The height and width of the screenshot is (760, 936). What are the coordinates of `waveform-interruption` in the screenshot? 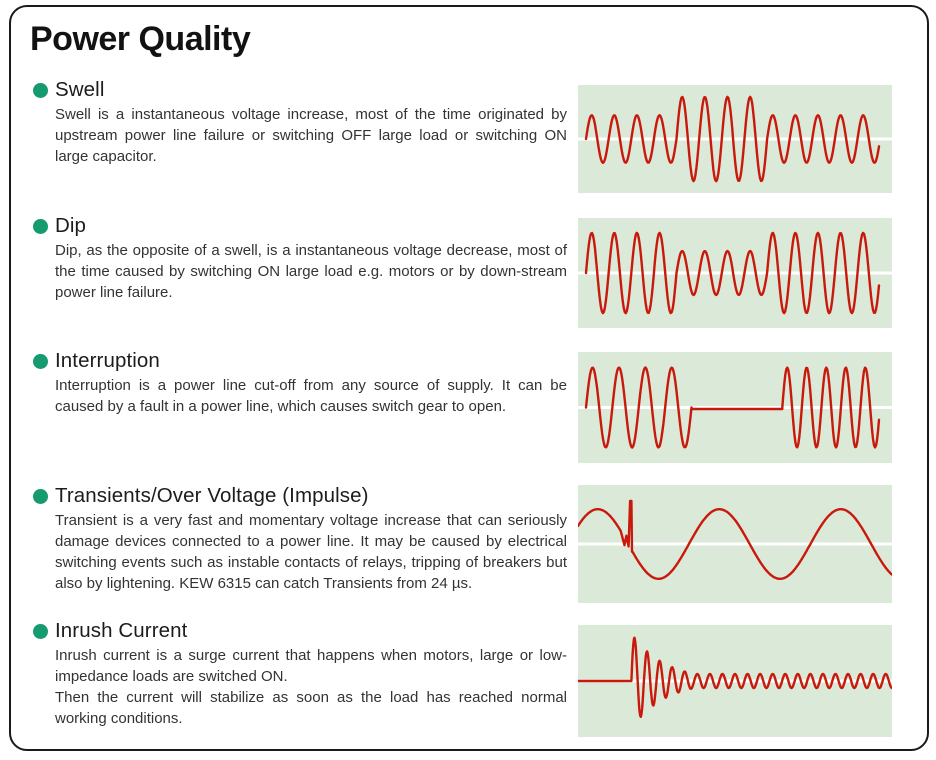 It's located at (735, 407).